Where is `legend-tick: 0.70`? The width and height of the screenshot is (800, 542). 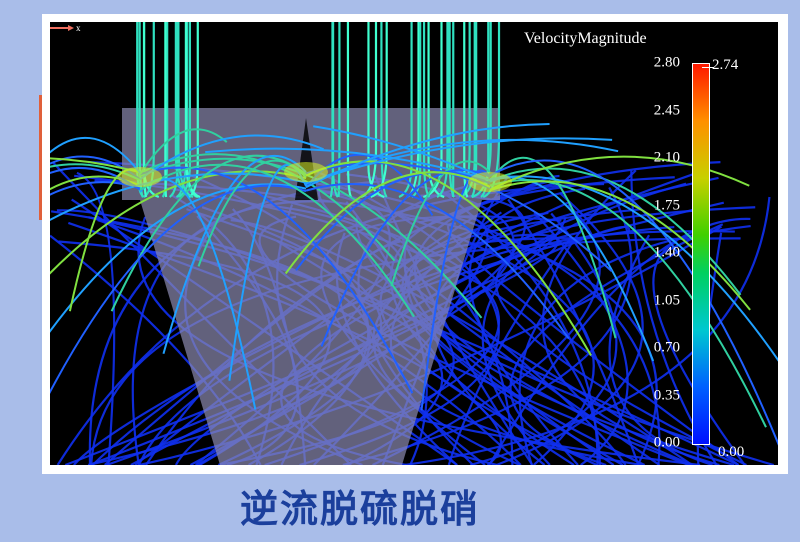 legend-tick: 0.70 is located at coordinates (666, 347).